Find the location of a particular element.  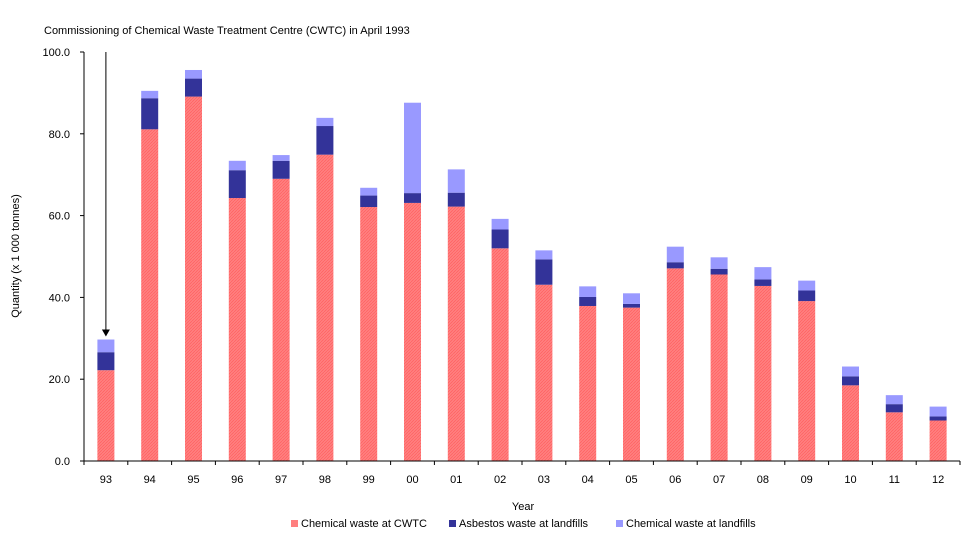

x-tick-label: 06 is located at coordinates (675, 480).